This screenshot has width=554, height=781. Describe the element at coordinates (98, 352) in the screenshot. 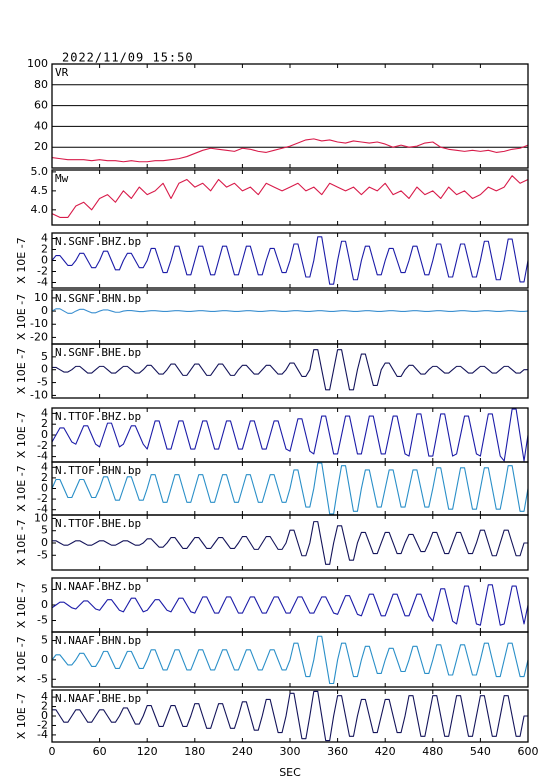

I see `panel-label: N.SGNF.BHE.bp` at that location.